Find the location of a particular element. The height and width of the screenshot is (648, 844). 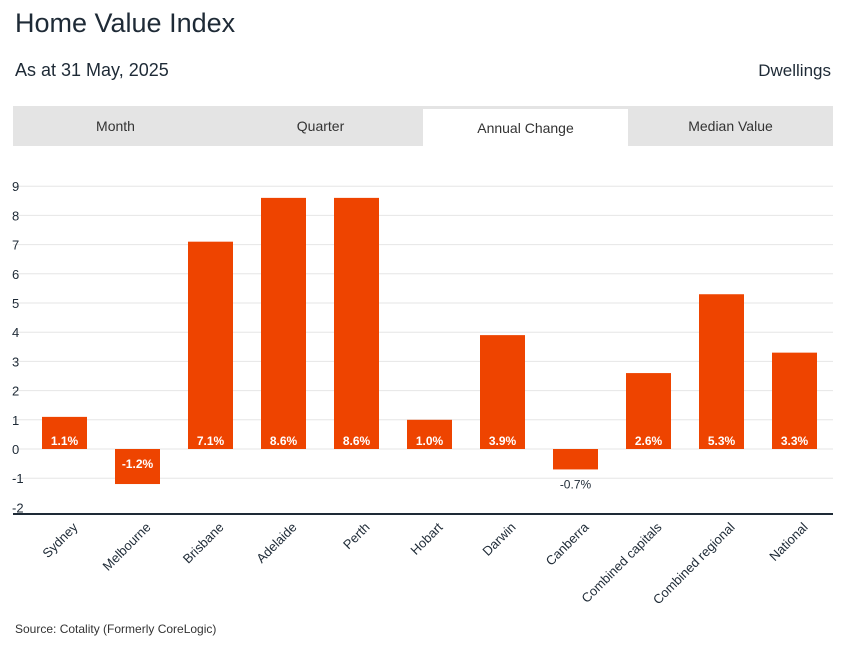

y-tick-label: 0 is located at coordinates (15, 449).